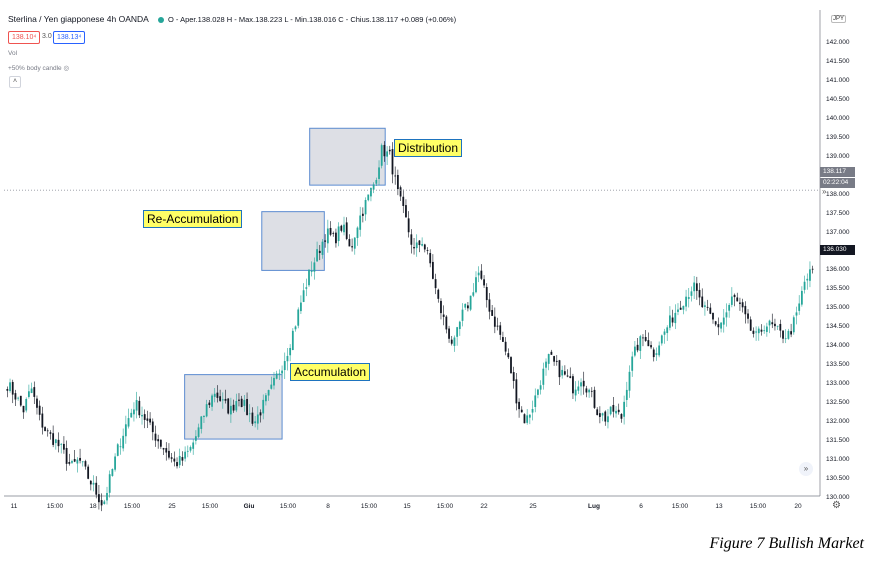  What do you see at coordinates (66, 68) in the screenshot?
I see `visibility-icon: ◎` at bounding box center [66, 68].